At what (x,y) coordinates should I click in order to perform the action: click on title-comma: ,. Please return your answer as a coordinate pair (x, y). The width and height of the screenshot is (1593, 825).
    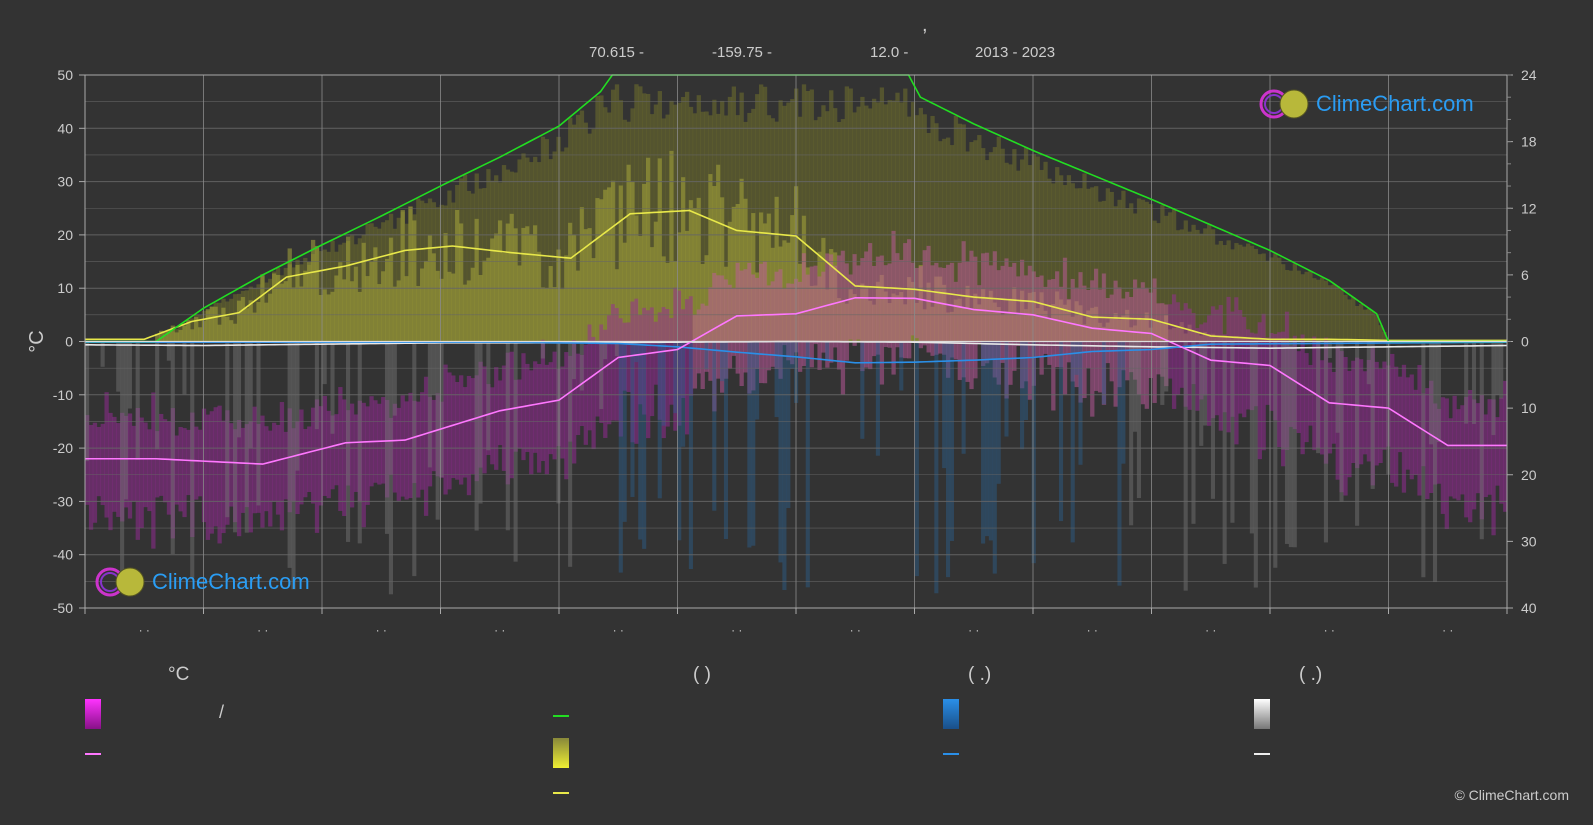
    Looking at the image, I should click on (925, 25).